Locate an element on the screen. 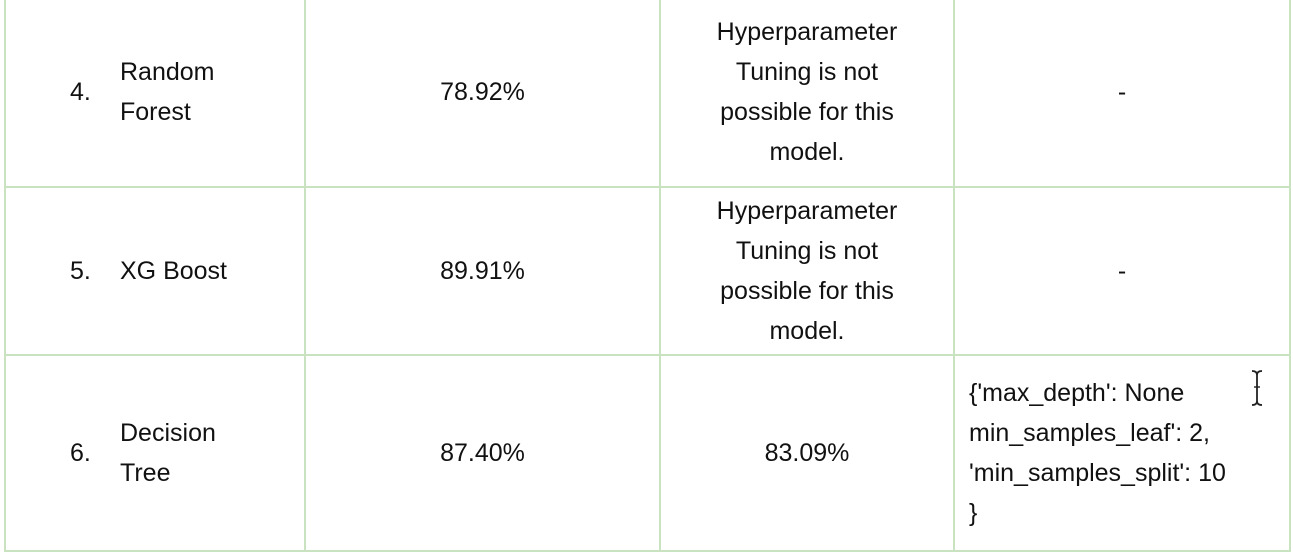  accuracy-cell: 78.92% is located at coordinates (482, 94).